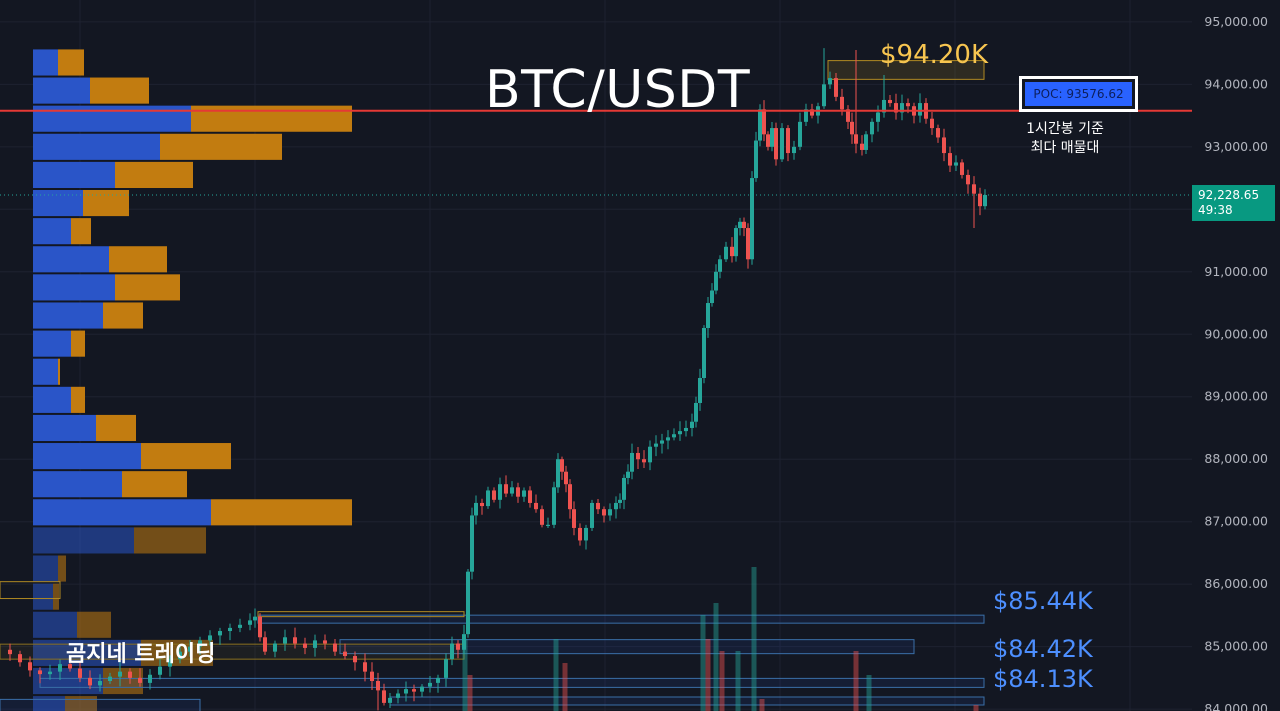 This screenshot has width=1280, height=711. What do you see at coordinates (1236, 271) in the screenshot?
I see `y-tick-label: 91,000.00` at bounding box center [1236, 271].